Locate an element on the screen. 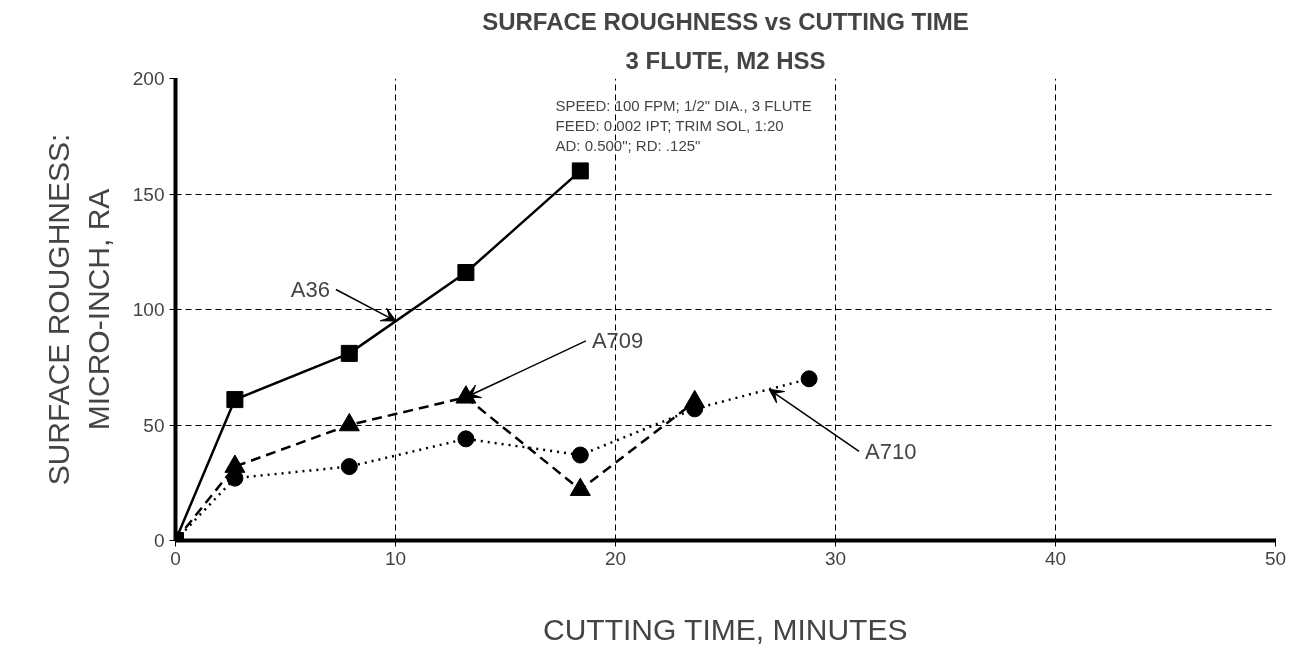 The image size is (1310, 667). text: A710 is located at coordinates (891, 451).